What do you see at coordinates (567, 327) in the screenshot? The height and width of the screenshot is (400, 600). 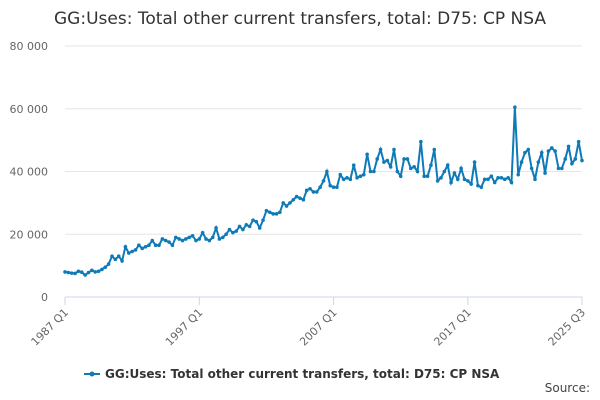 I see `x-tick-label: 2025 Q3` at bounding box center [567, 327].